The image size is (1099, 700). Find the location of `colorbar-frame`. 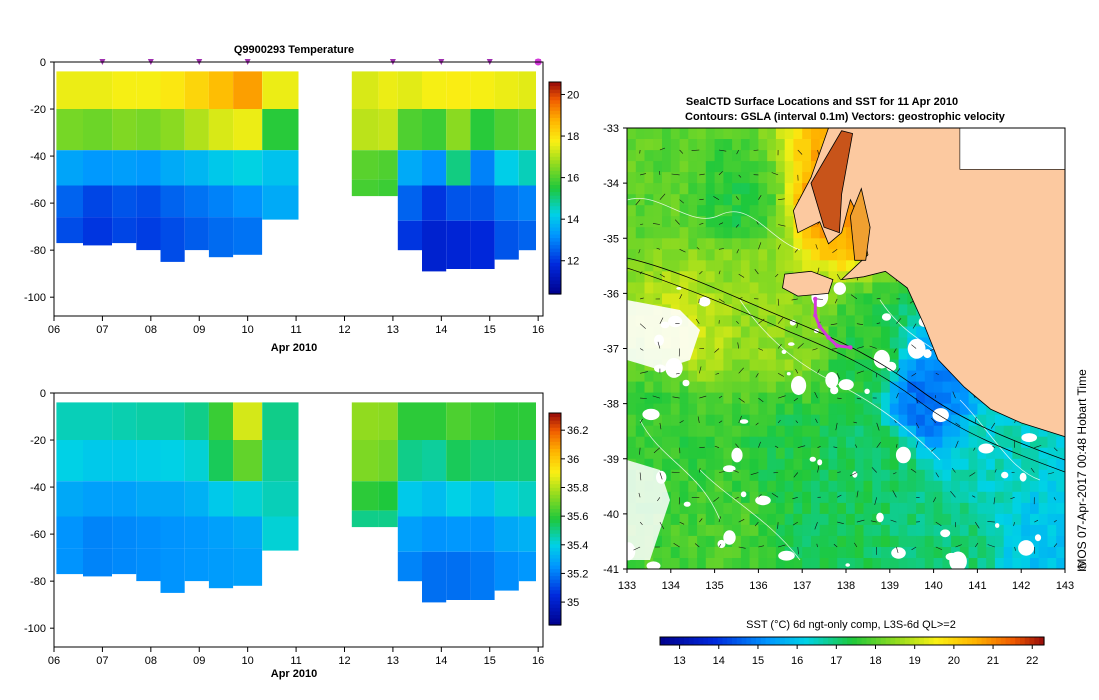

colorbar-frame is located at coordinates (555, 519).